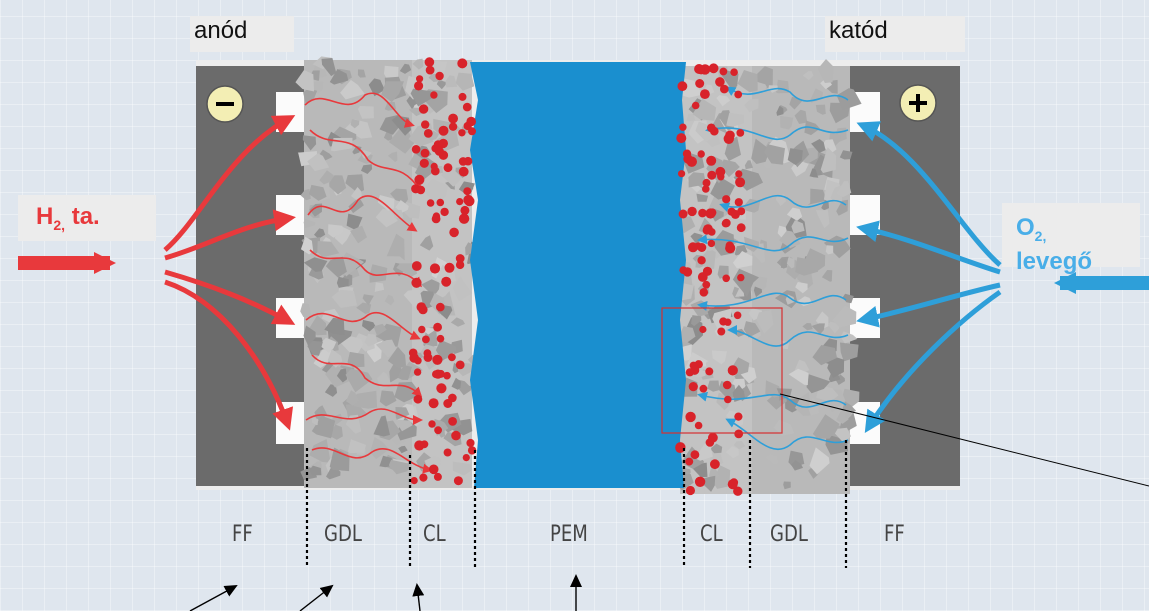 The width and height of the screenshot is (1149, 611). What do you see at coordinates (964, 440) in the screenshot?
I see `detail-leader-line` at bounding box center [964, 440].